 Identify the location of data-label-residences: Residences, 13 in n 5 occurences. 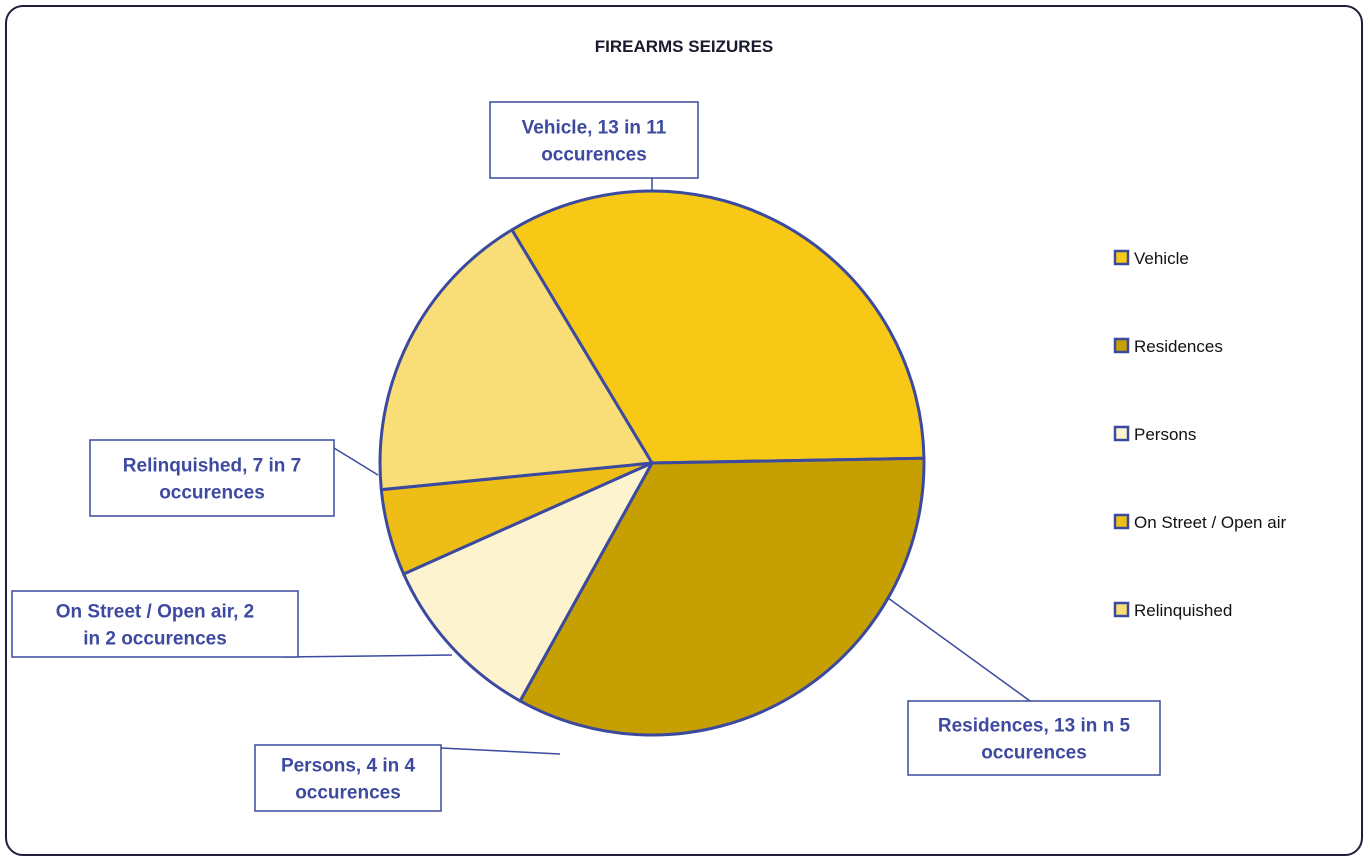
(1034, 740).